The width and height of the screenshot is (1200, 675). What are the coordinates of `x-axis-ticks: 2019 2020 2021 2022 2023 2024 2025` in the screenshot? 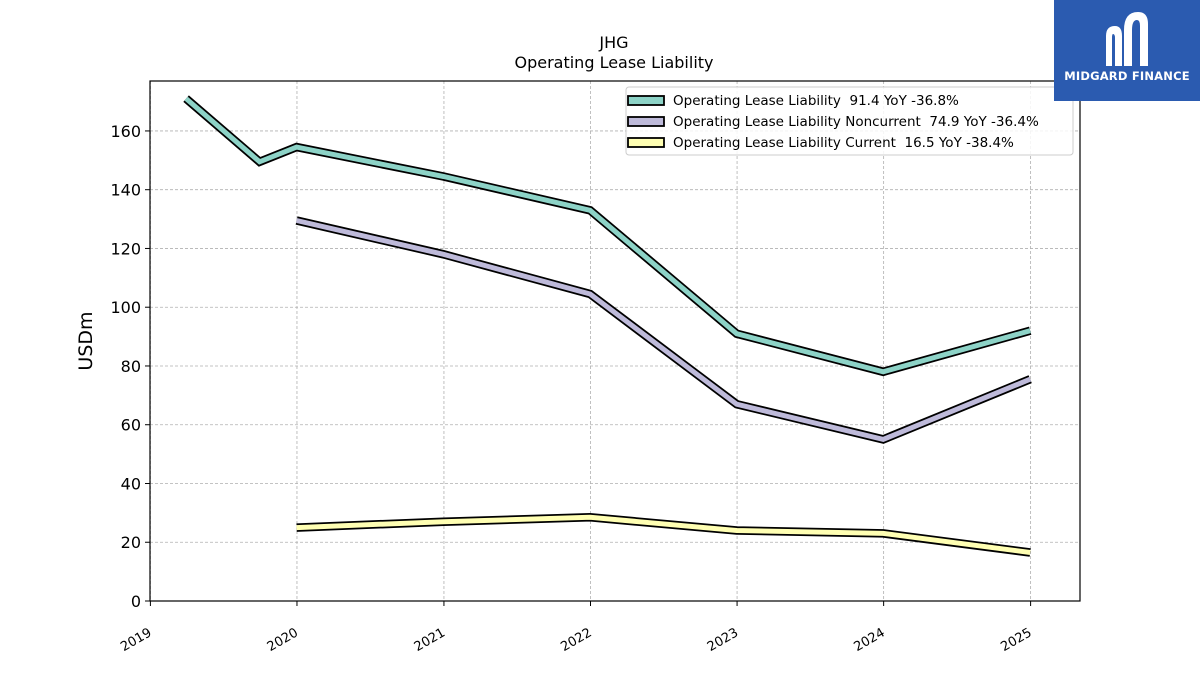 It's located at (576, 628).